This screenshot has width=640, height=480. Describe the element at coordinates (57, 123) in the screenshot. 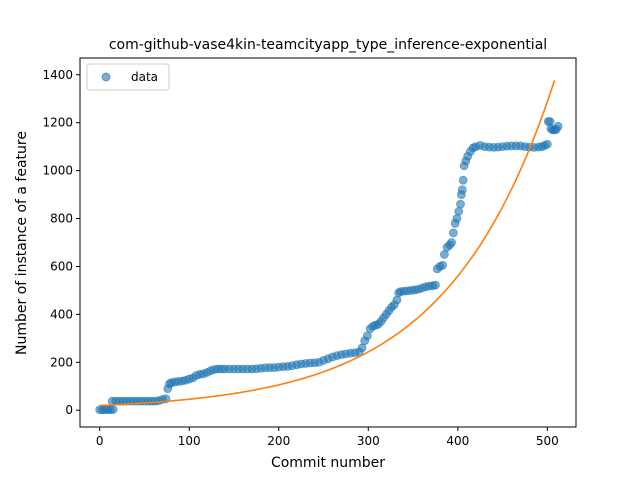

I see `y-tick-label: 1200` at that location.